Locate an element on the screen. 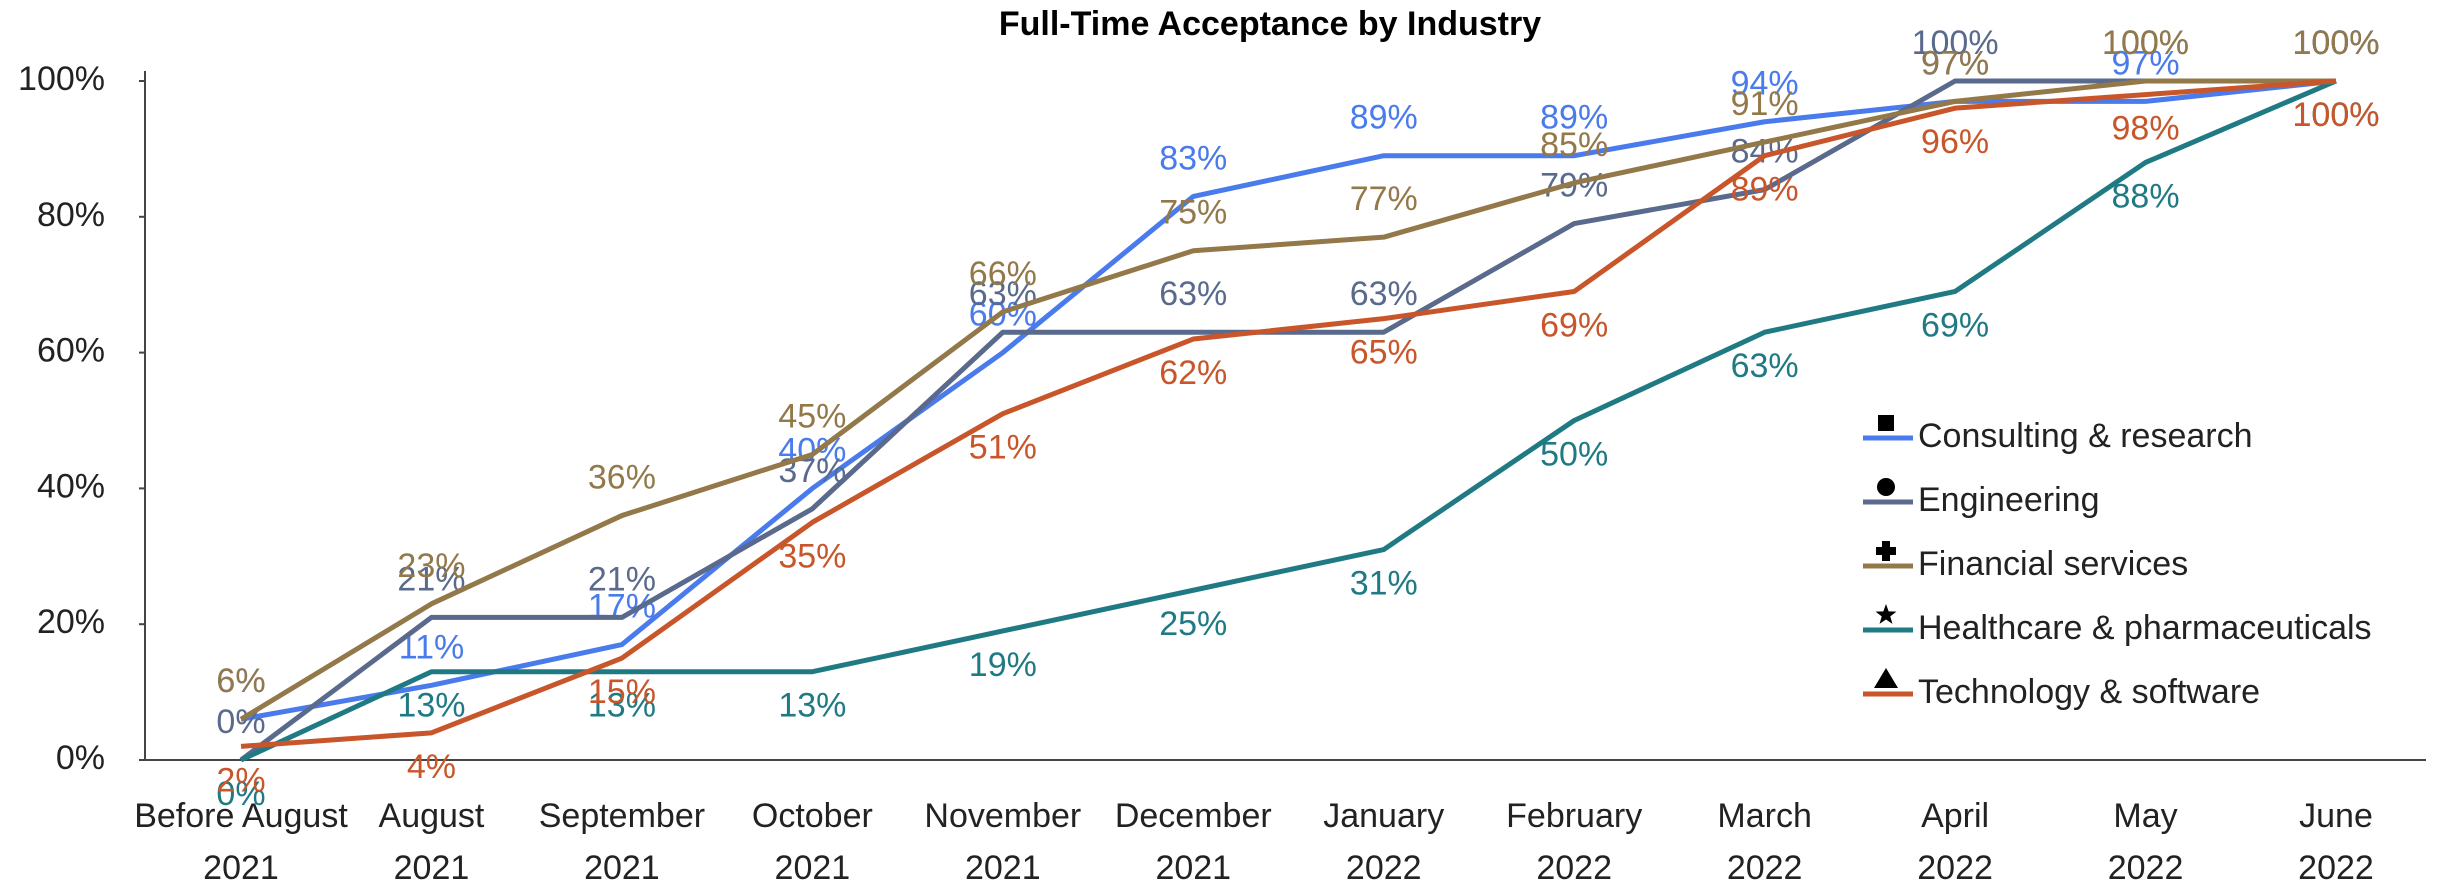  data-label: 96% is located at coordinates (1955, 142).